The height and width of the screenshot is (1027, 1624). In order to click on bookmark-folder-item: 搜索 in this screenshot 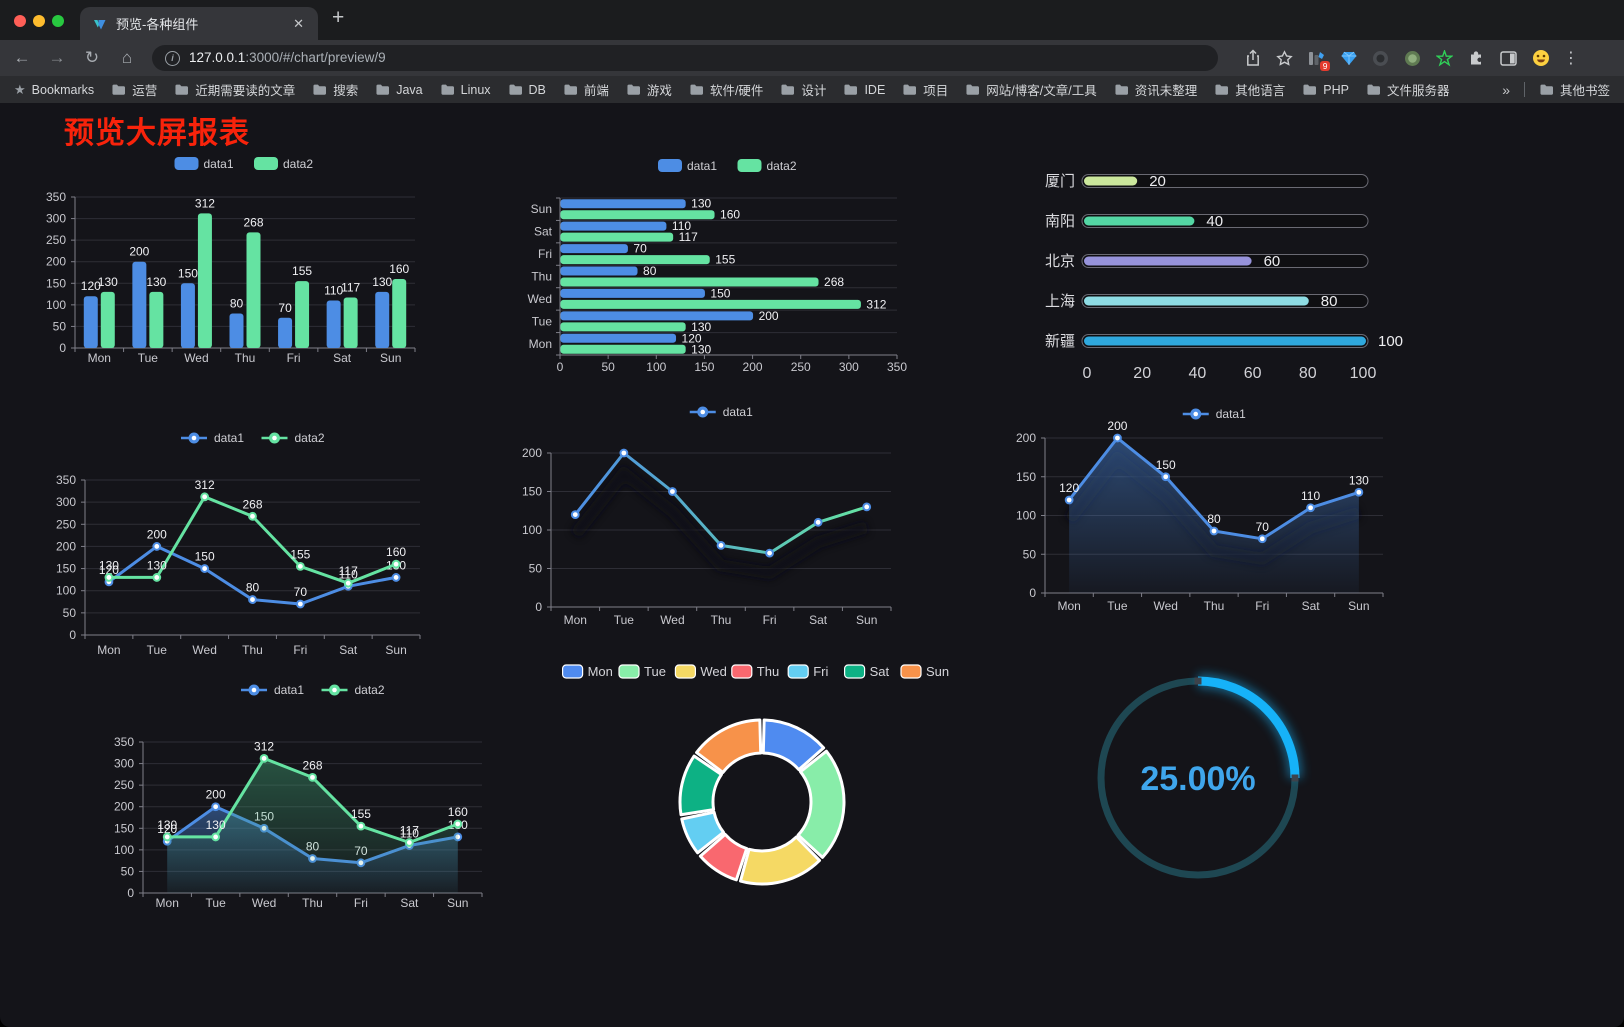, I will do `click(335, 89)`.